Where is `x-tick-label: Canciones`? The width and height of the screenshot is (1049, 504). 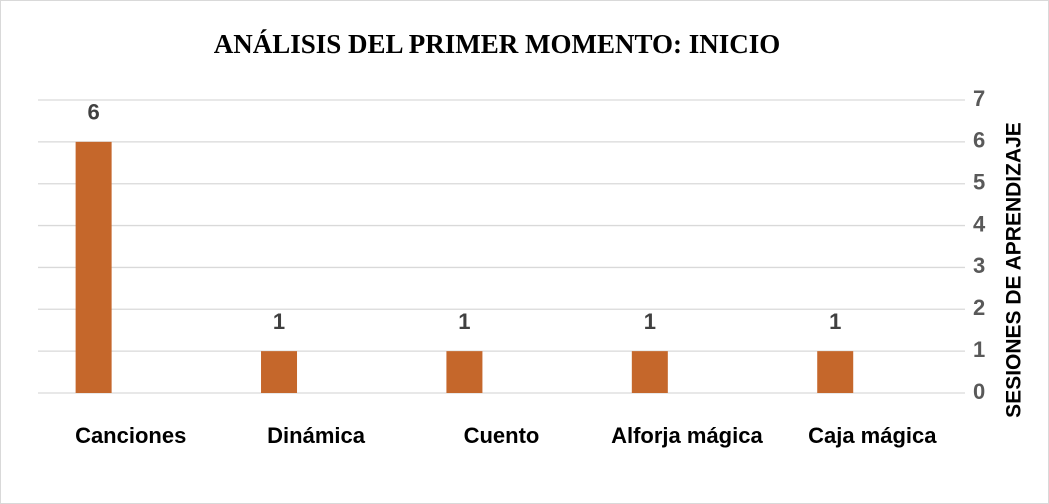
x-tick-label: Canciones is located at coordinates (130, 435).